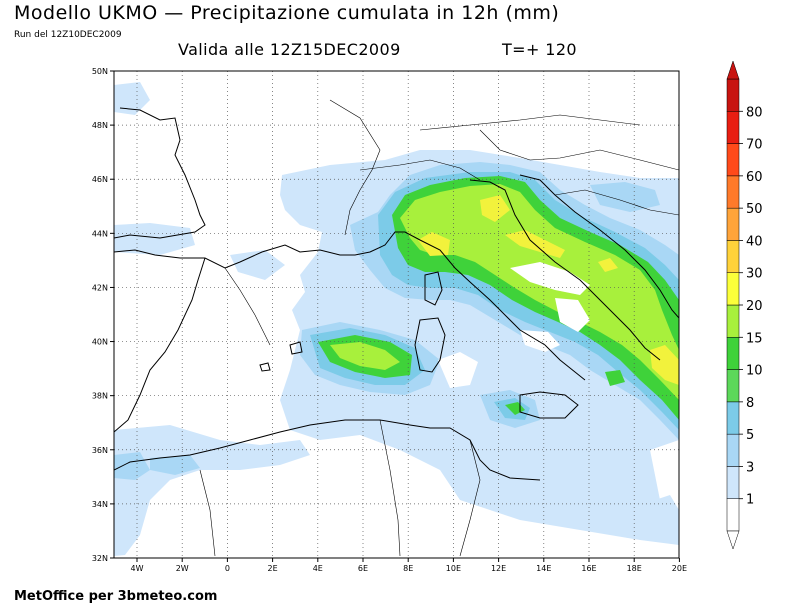  Describe the element at coordinates (750, 435) in the screenshot. I see `colorbar-label: 5` at that location.